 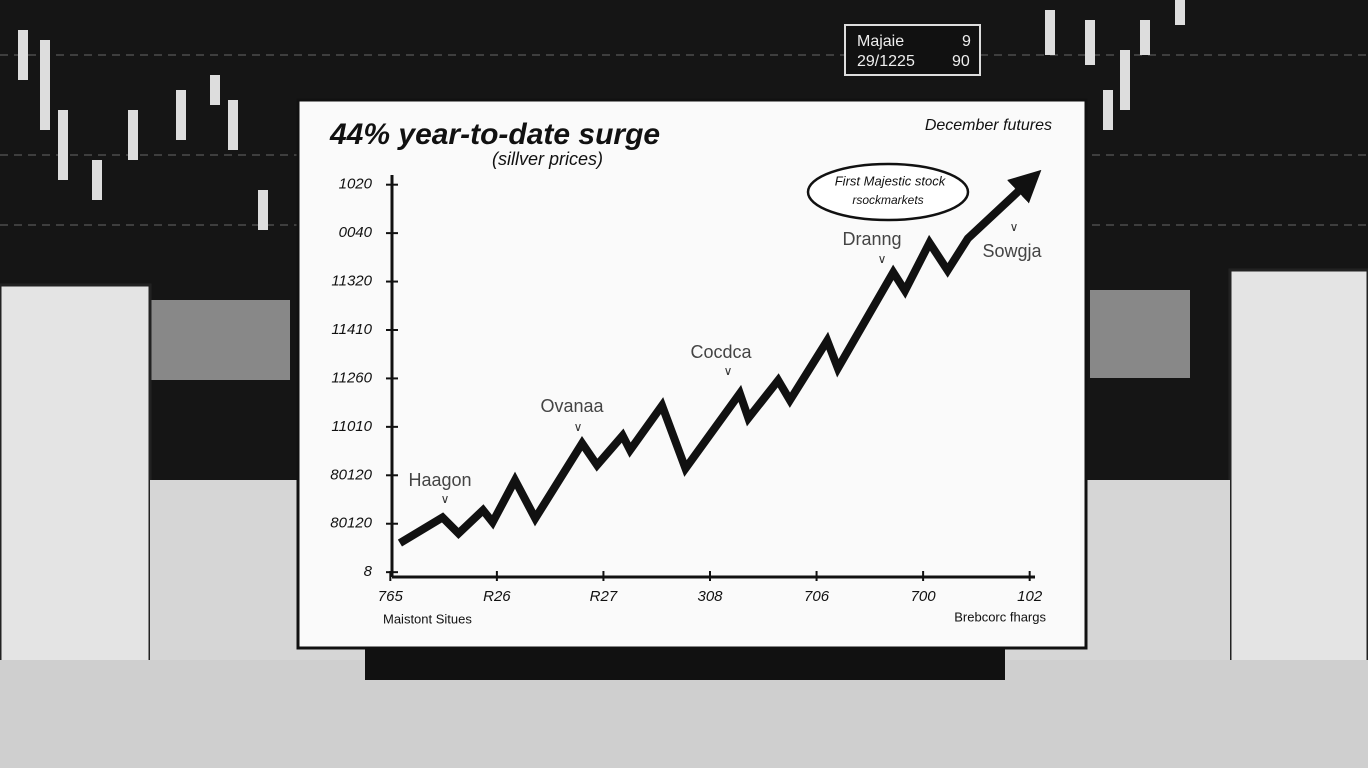 What do you see at coordinates (391, 596) in the screenshot?
I see `x-tick-label: 765` at bounding box center [391, 596].